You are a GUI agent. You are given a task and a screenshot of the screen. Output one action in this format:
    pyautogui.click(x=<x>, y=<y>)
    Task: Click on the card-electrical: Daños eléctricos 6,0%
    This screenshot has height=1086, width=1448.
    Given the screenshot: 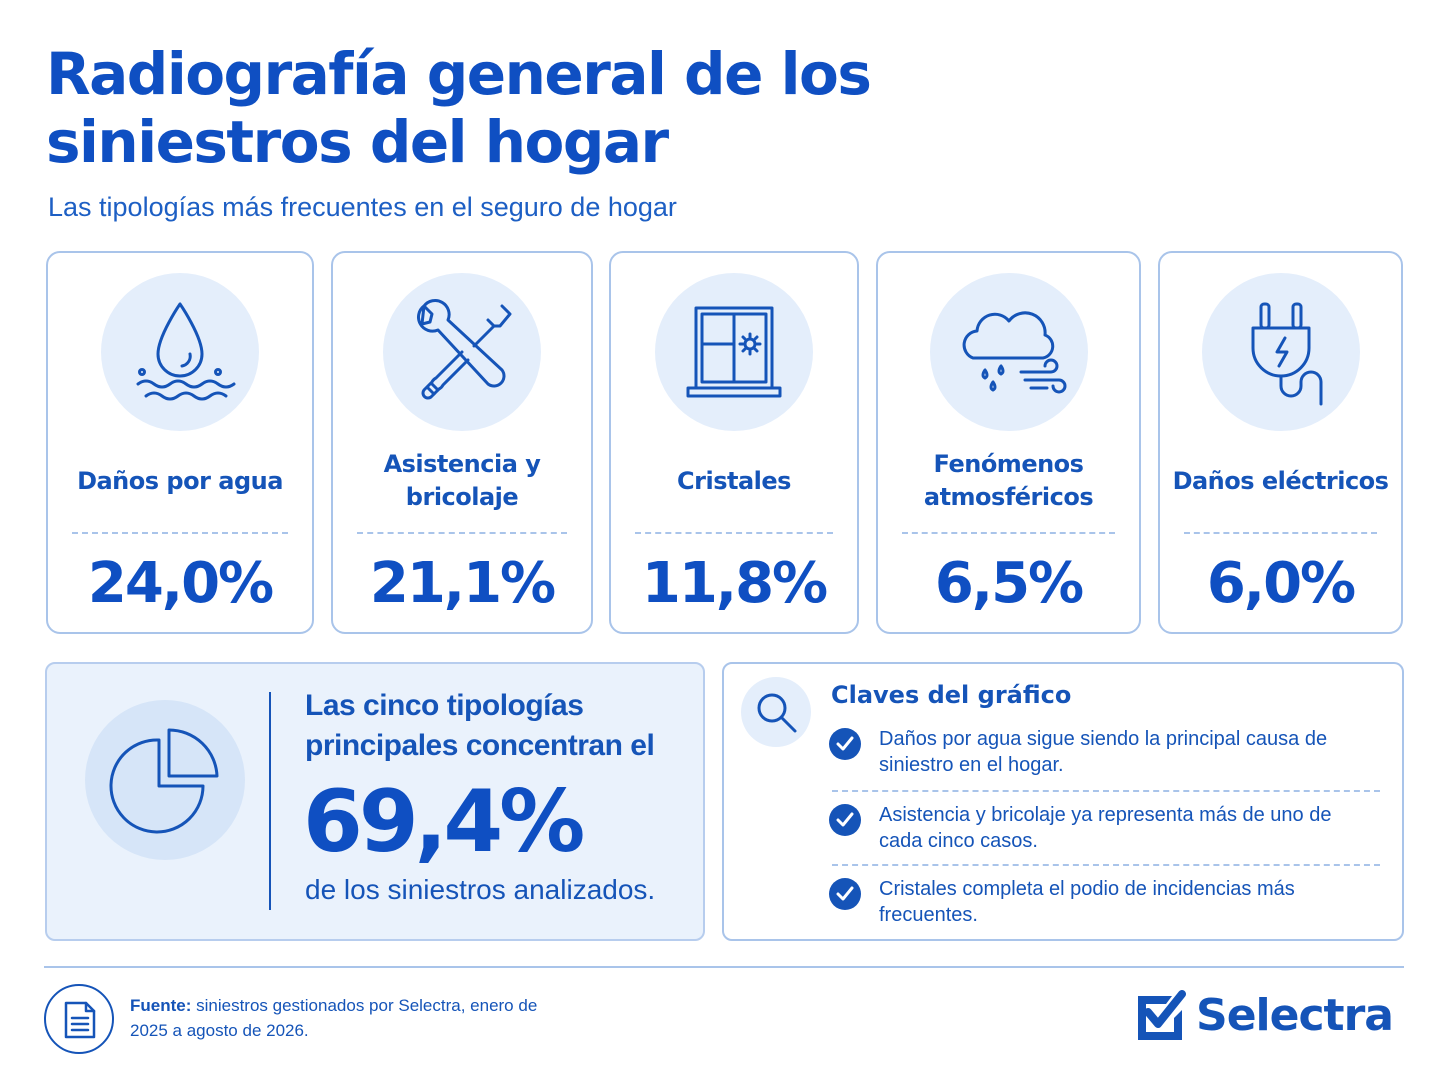 What is the action you would take?
    pyautogui.click(x=1280, y=442)
    